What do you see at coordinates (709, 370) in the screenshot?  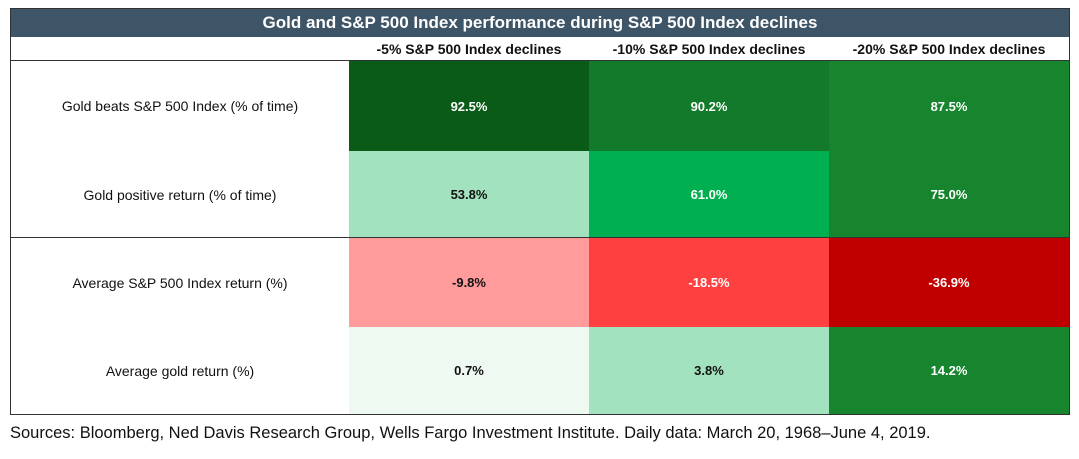 I see `table-cell: 3.8%` at bounding box center [709, 370].